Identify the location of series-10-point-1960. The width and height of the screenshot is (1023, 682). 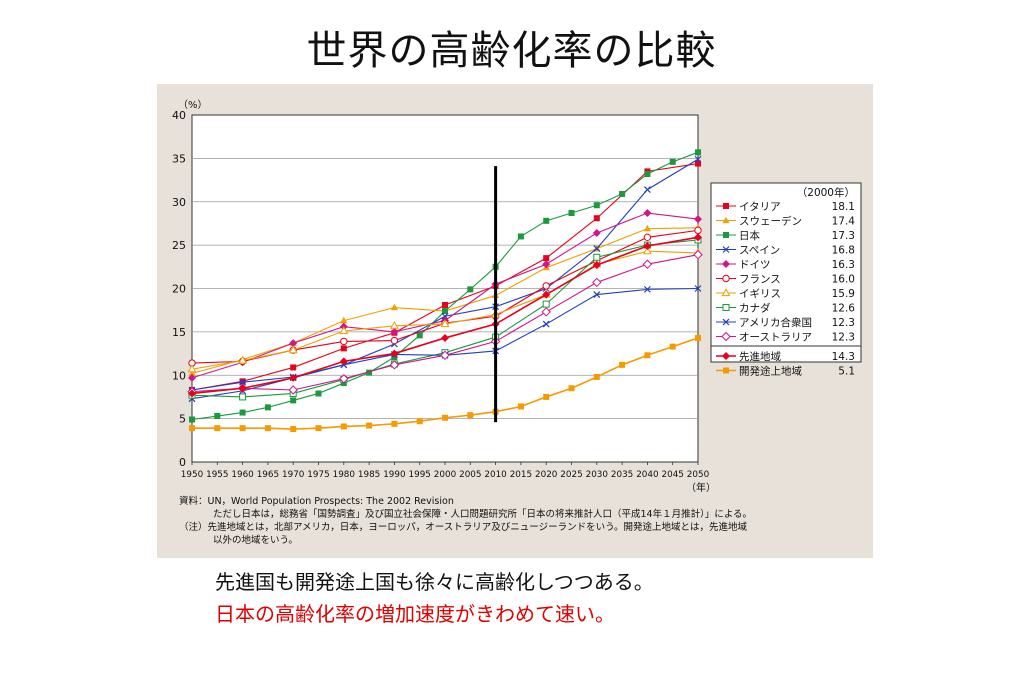
(242, 388).